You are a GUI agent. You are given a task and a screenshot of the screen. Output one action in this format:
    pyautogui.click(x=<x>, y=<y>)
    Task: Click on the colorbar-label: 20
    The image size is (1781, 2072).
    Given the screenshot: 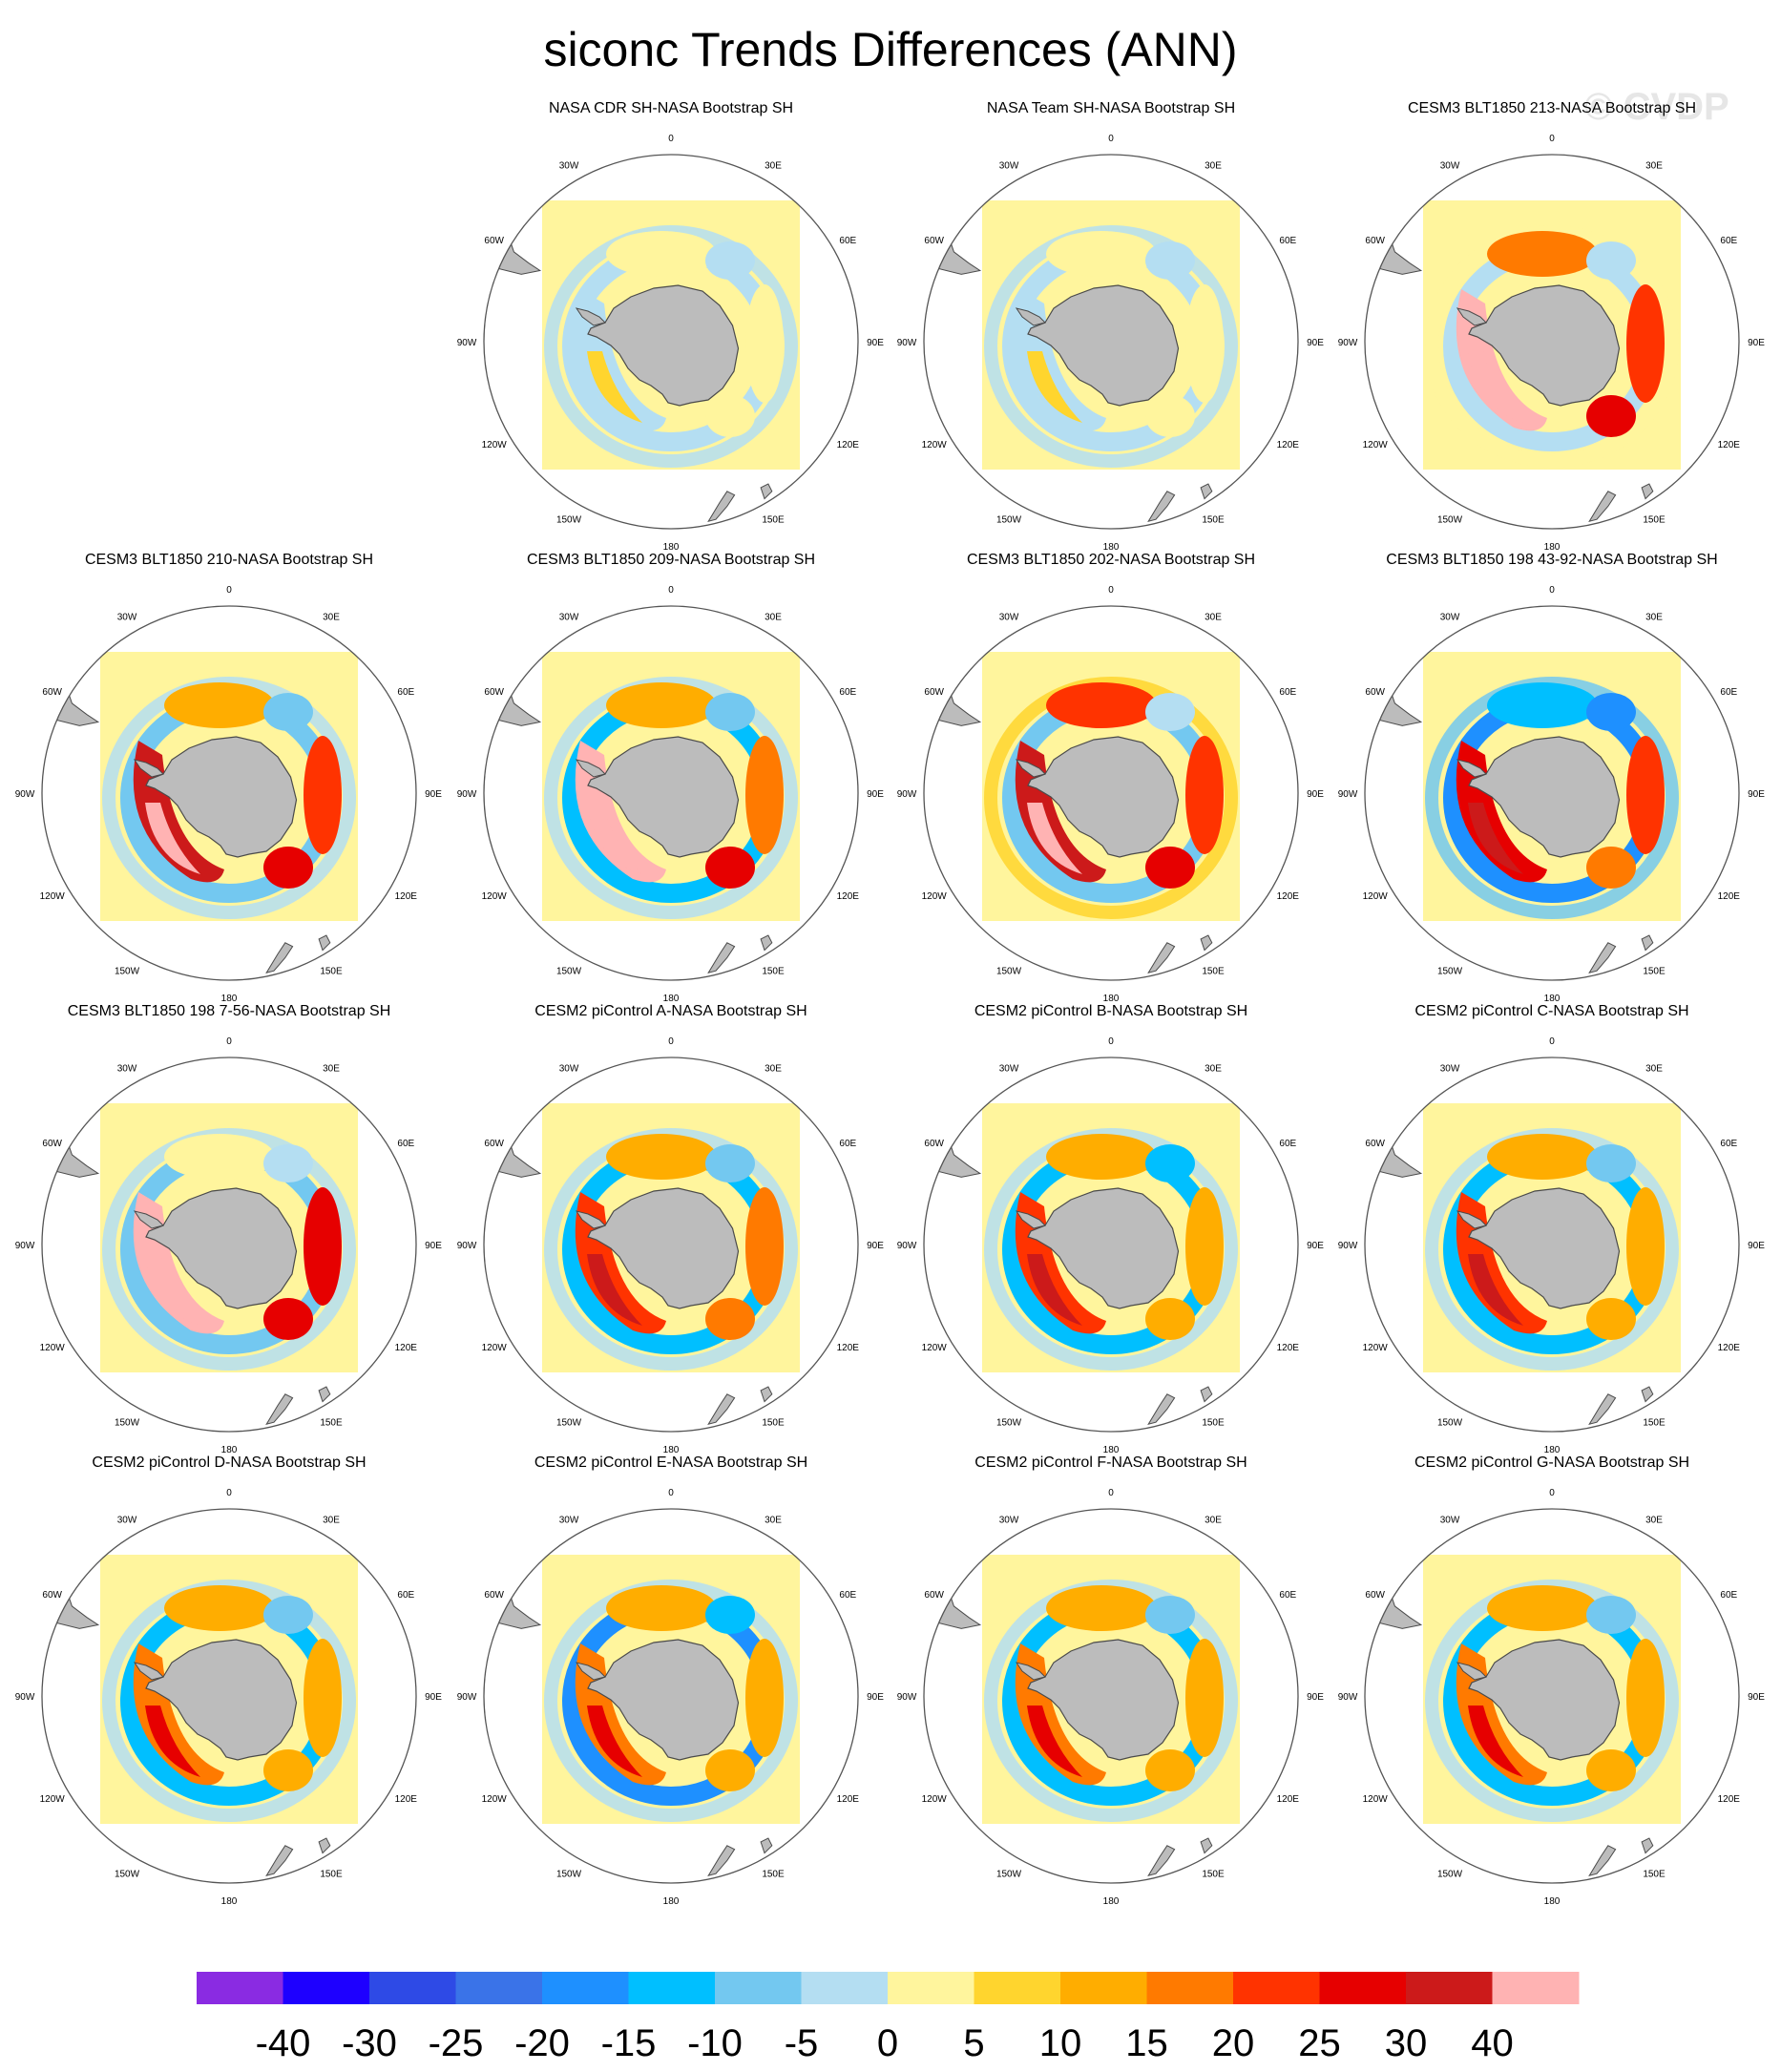 What is the action you would take?
    pyautogui.click(x=1233, y=2043)
    